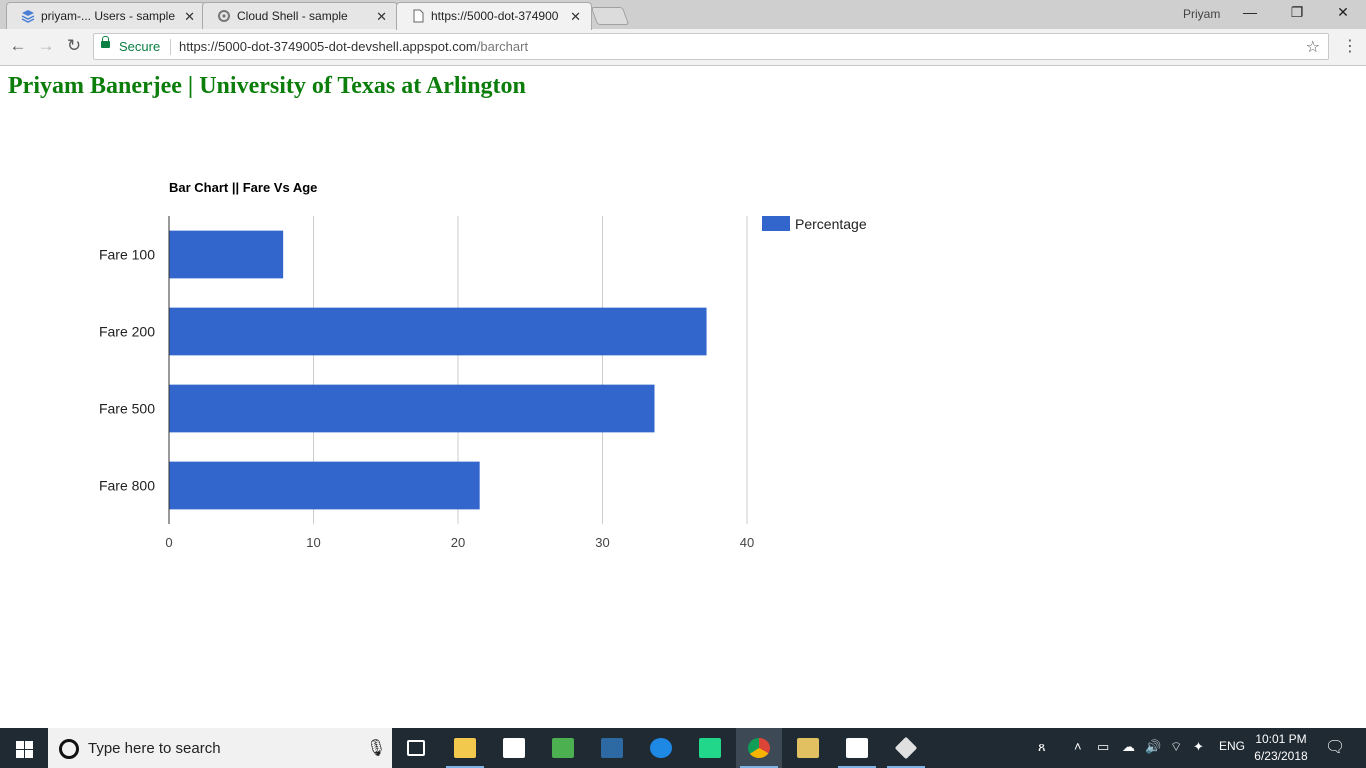  I want to click on reload-icon: ↻, so click(74, 45).